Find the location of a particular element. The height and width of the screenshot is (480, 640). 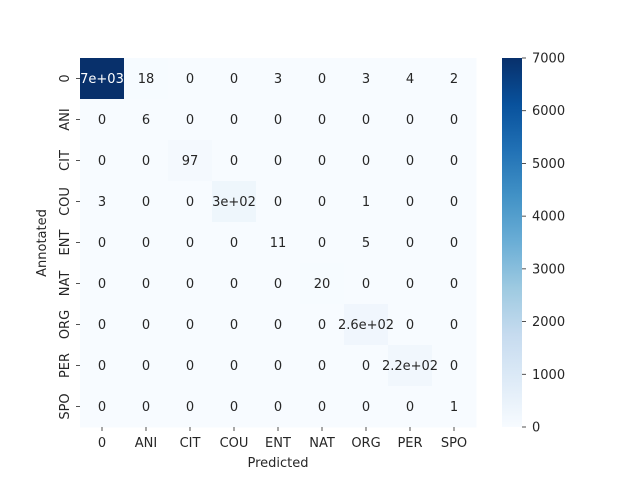

cell-value-label: 2.2e+02 is located at coordinates (410, 366).